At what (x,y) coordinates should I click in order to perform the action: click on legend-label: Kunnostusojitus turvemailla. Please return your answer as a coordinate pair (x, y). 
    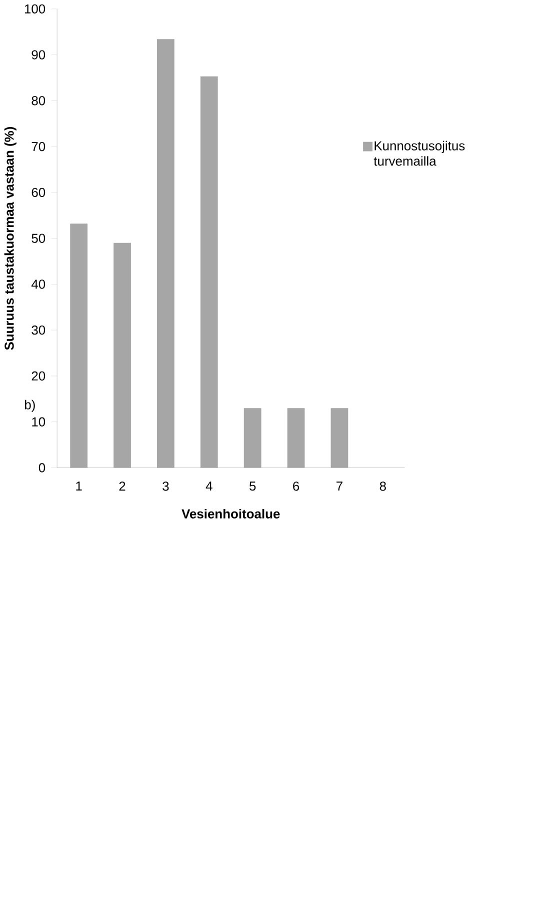
    Looking at the image, I should click on (419, 153).